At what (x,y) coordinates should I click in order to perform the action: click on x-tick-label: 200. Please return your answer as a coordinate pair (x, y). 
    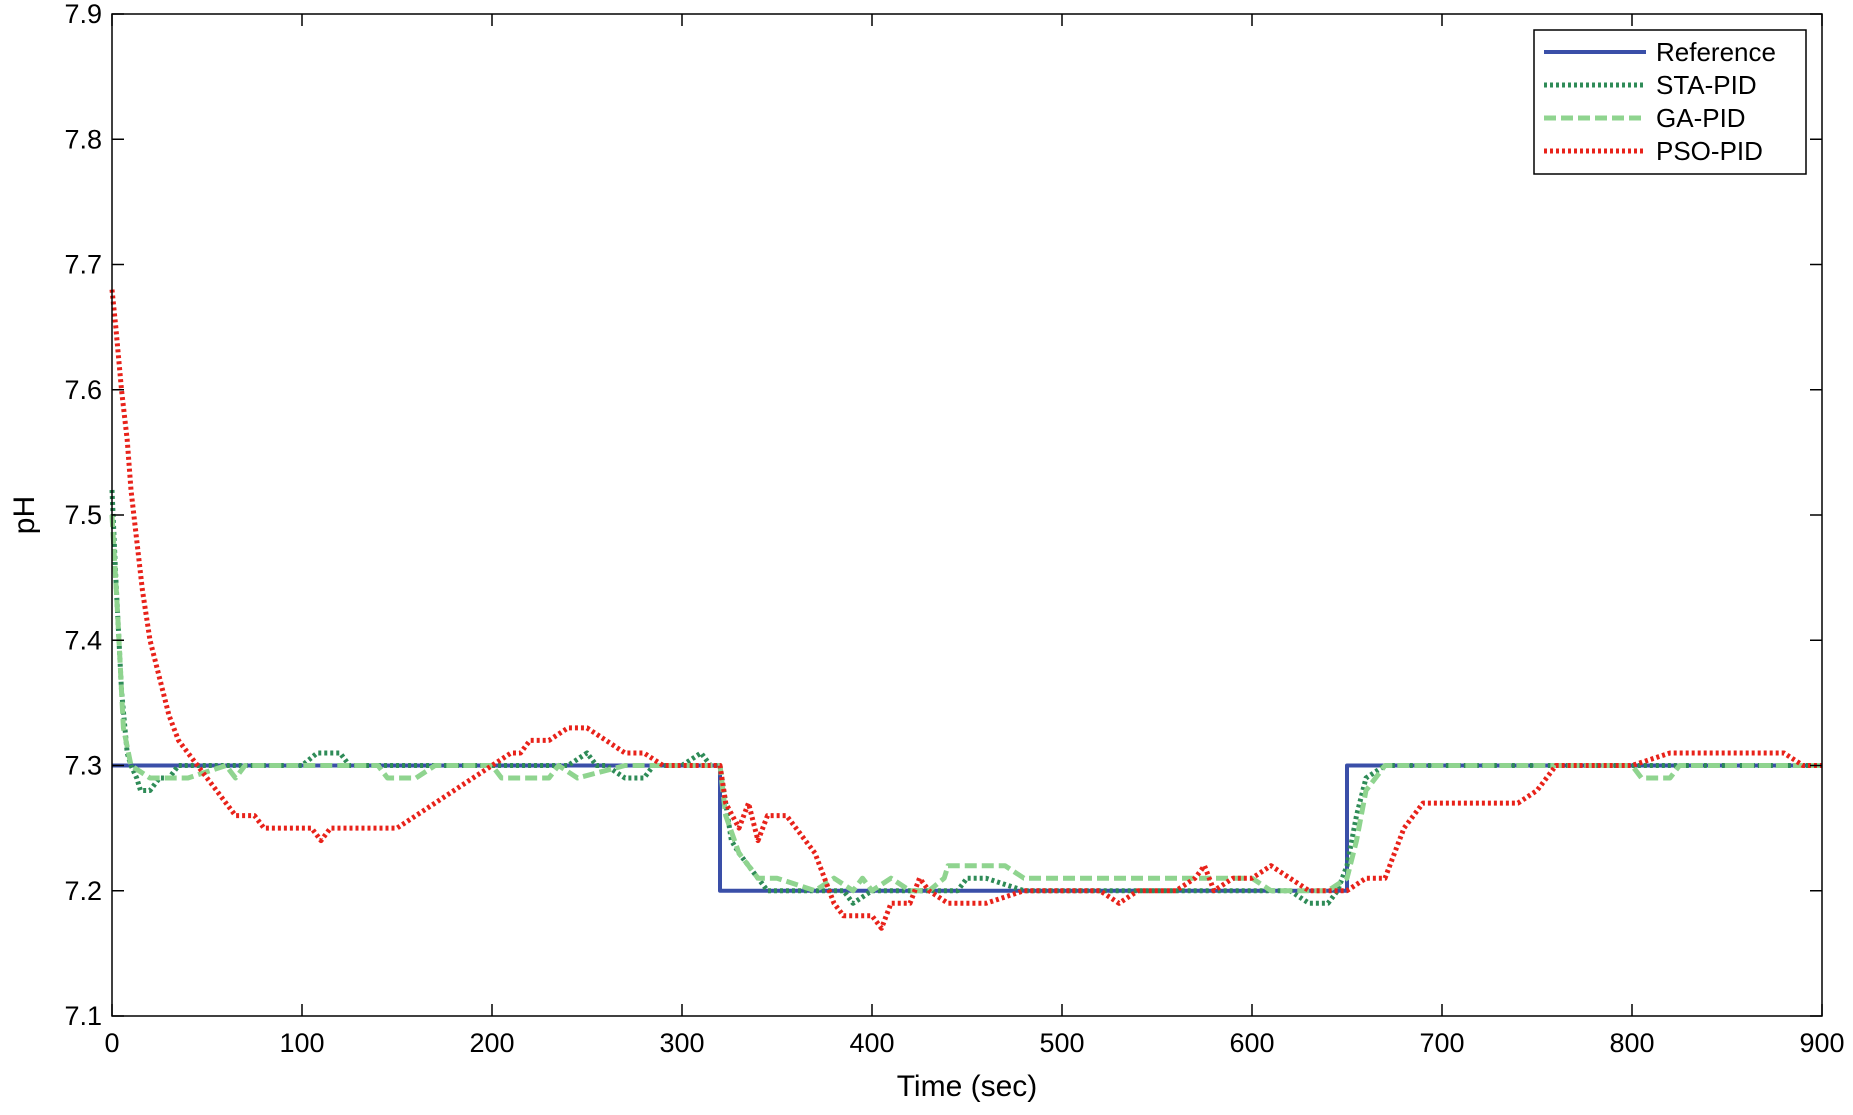
    Looking at the image, I should click on (491, 1043).